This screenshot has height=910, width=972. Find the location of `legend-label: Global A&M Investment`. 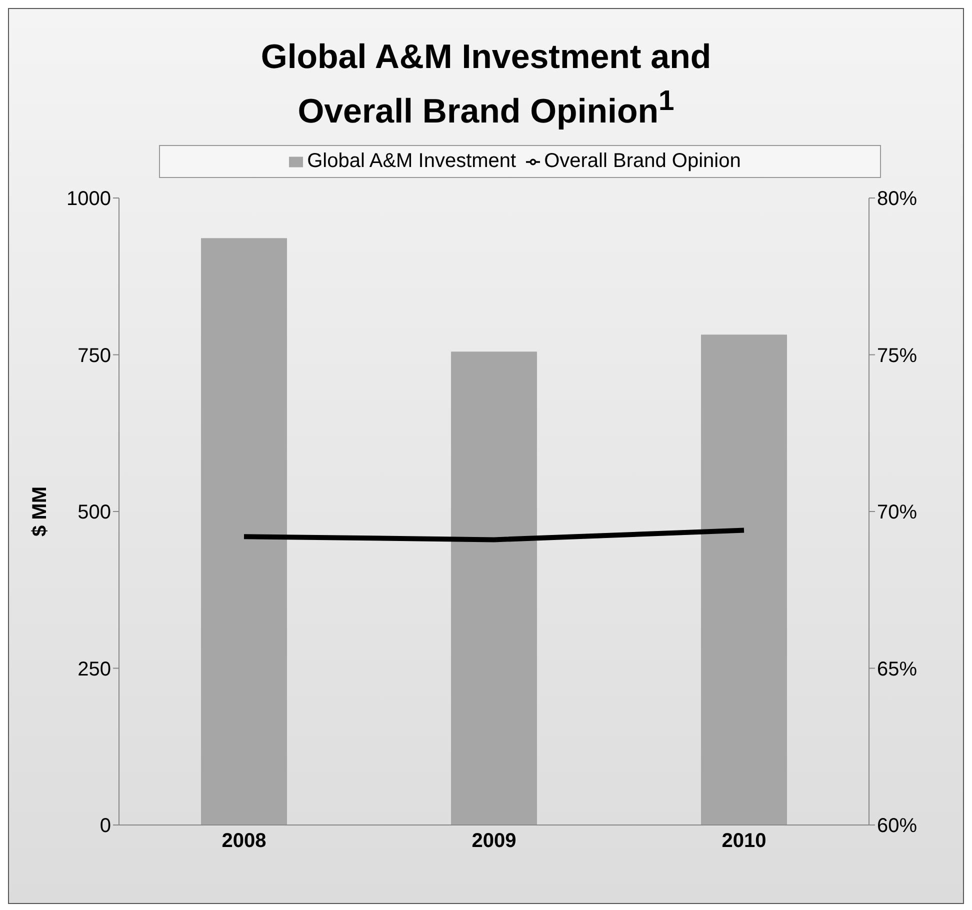

legend-label: Global A&M Investment is located at coordinates (411, 161).